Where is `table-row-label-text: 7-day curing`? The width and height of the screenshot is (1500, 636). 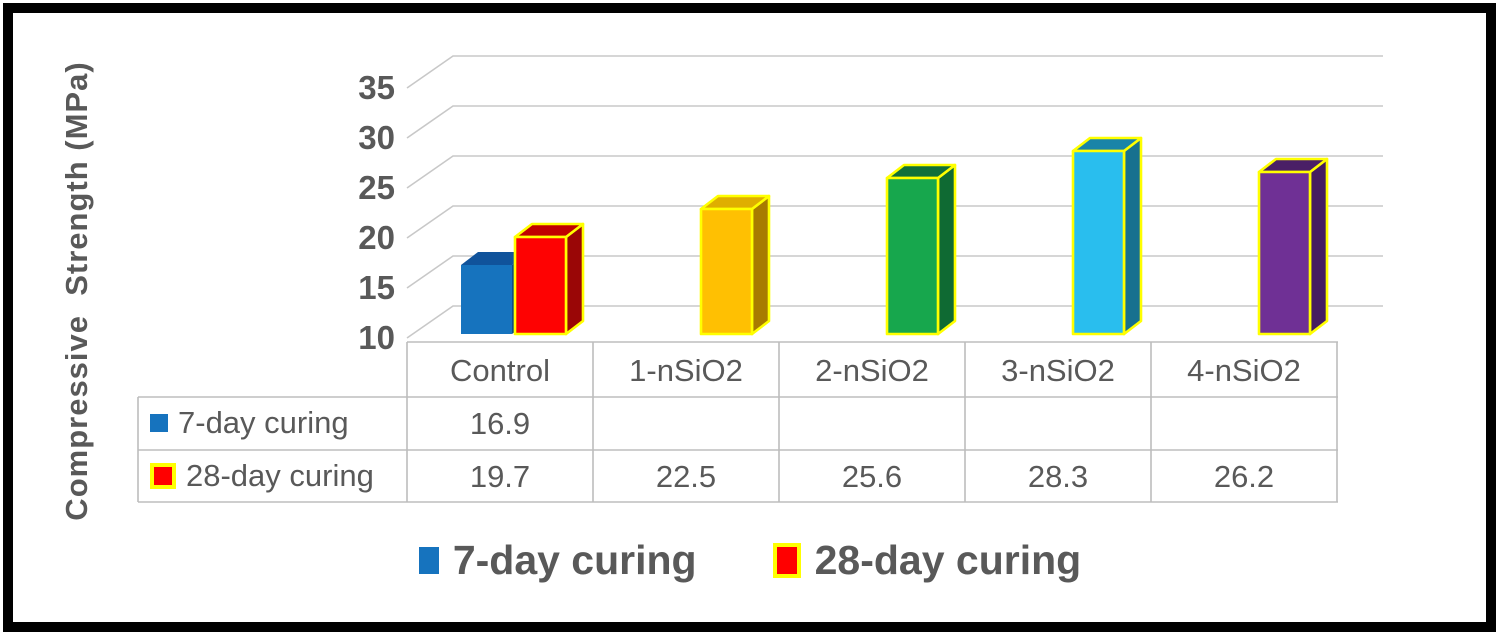 table-row-label-text: 7-day curing is located at coordinates (263, 422).